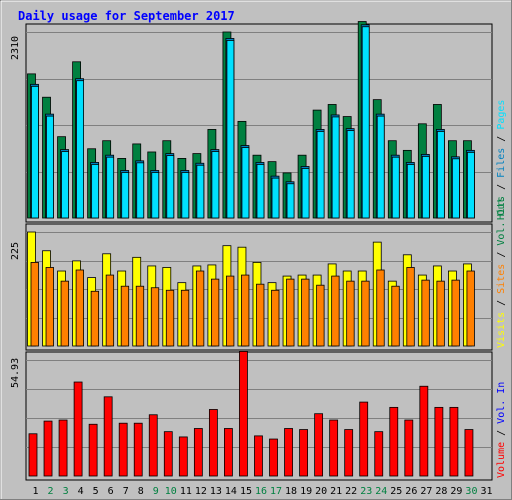  I want to click on x-label-28: 28, so click(441, 491).